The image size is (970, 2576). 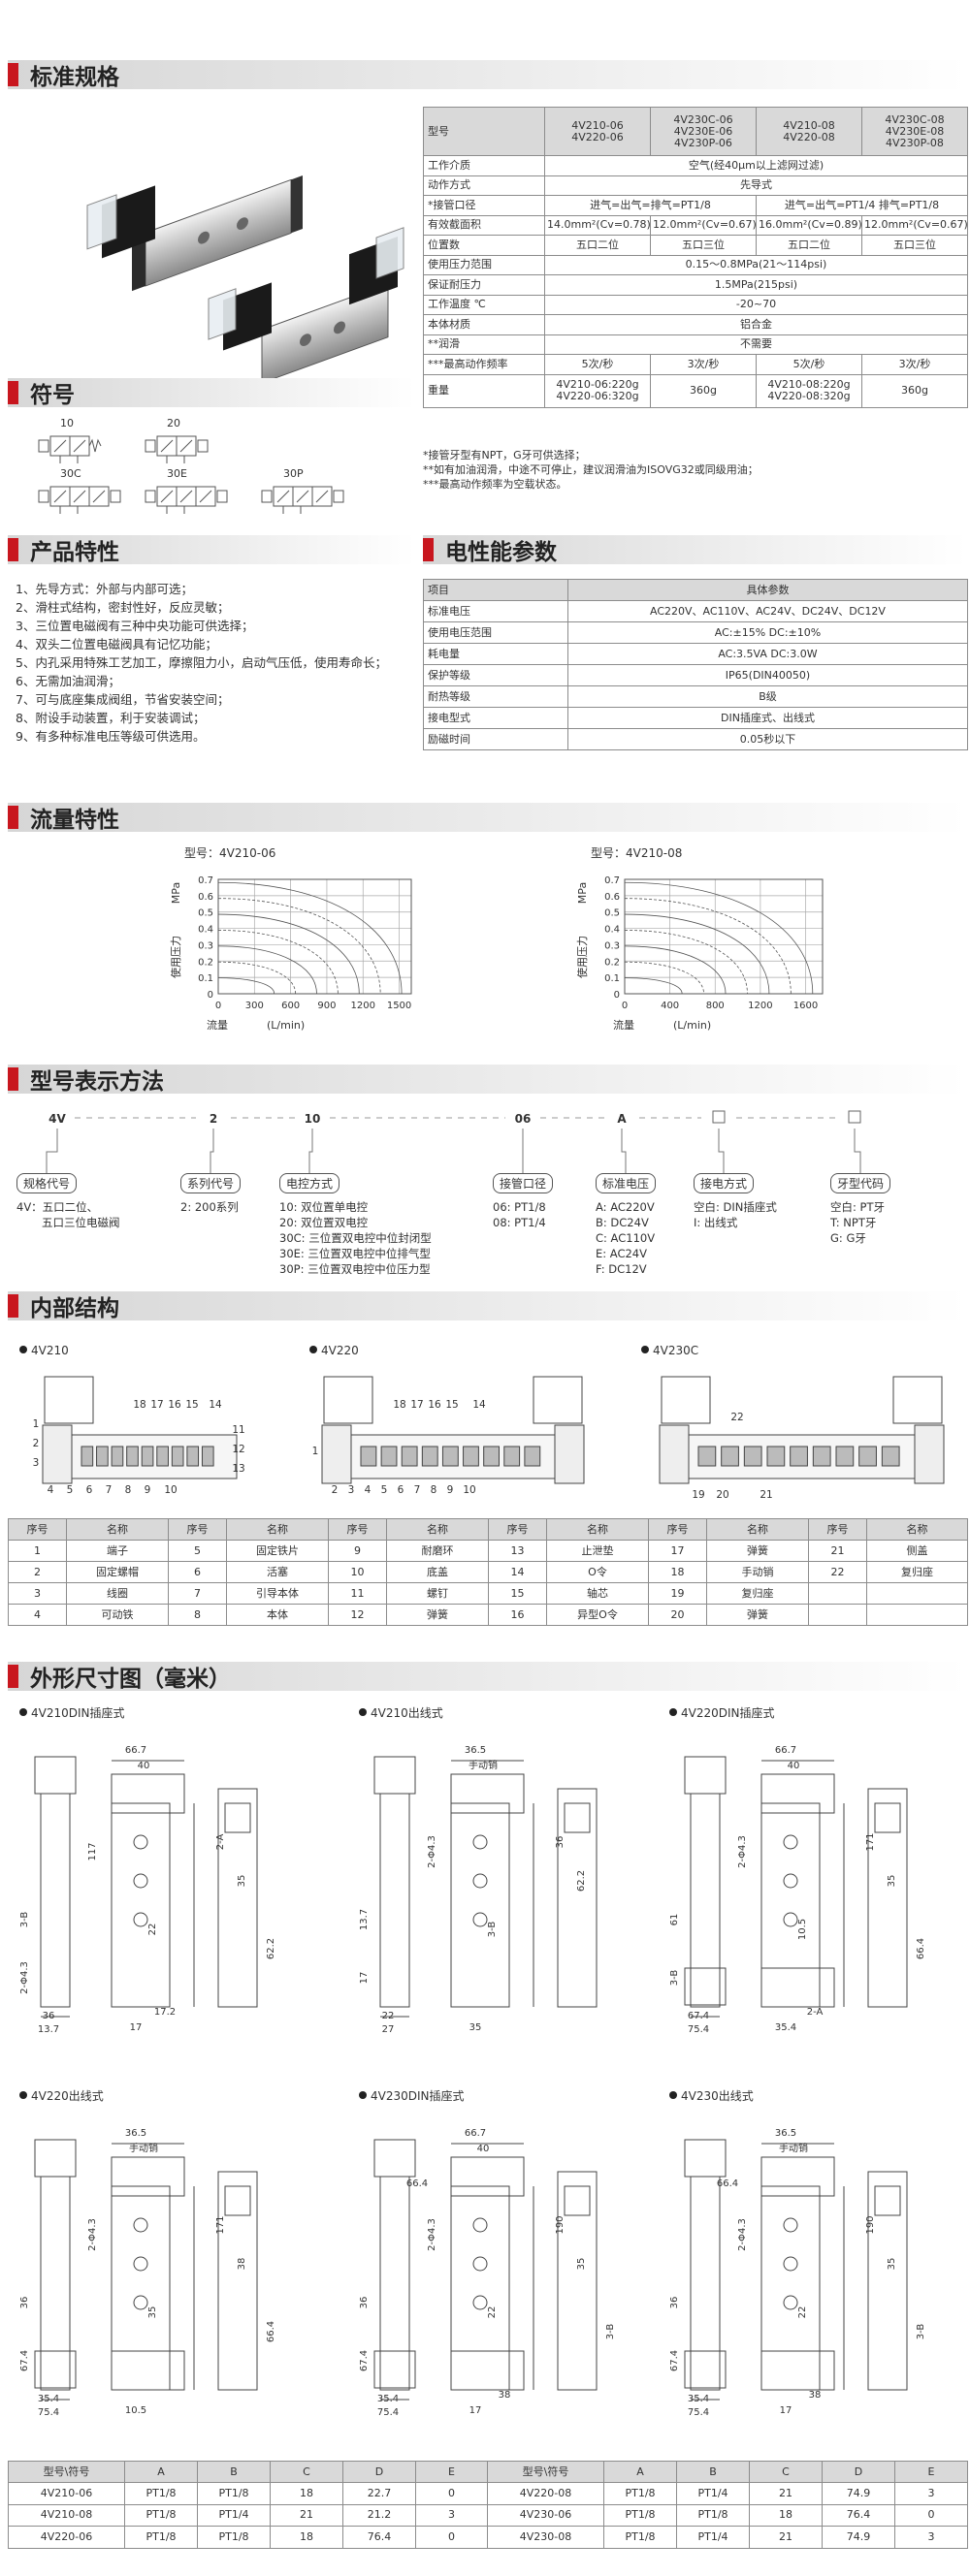 I want to click on drawing-label: 4V210出线式, so click(x=407, y=1713).